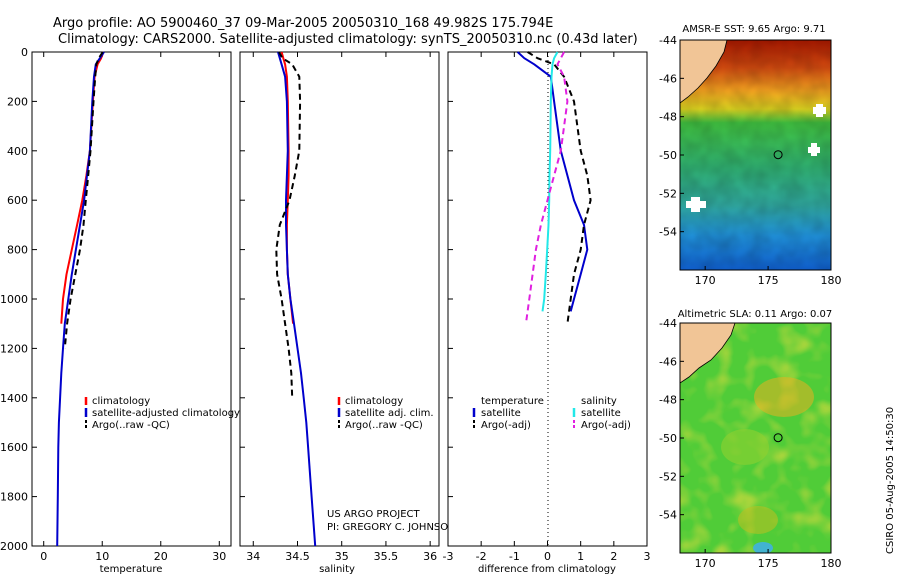 The image size is (900, 580). Describe the element at coordinates (337, 569) in the screenshot. I see `salinity-axis-label: salinity` at that location.